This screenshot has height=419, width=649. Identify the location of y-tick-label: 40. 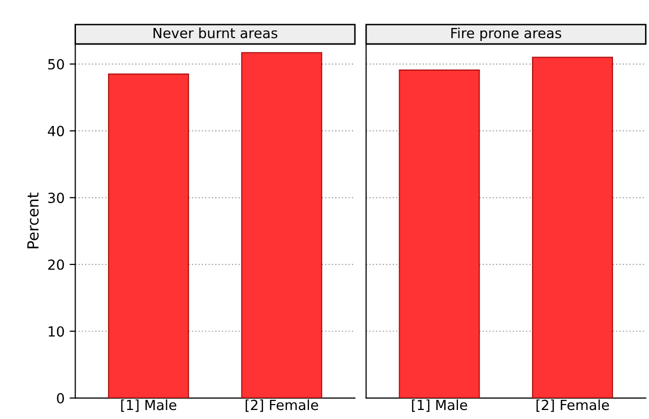
(56, 131).